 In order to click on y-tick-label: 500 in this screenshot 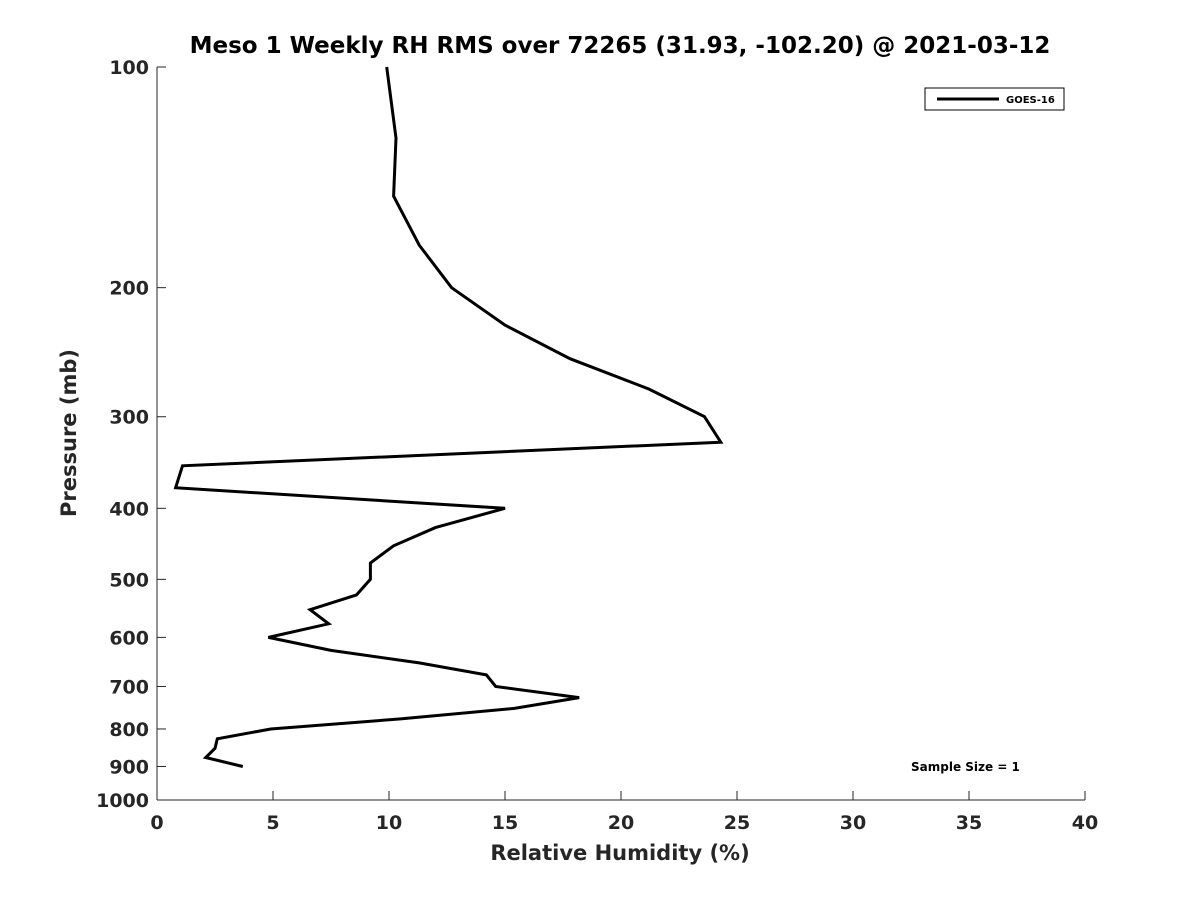, I will do `click(129, 580)`.